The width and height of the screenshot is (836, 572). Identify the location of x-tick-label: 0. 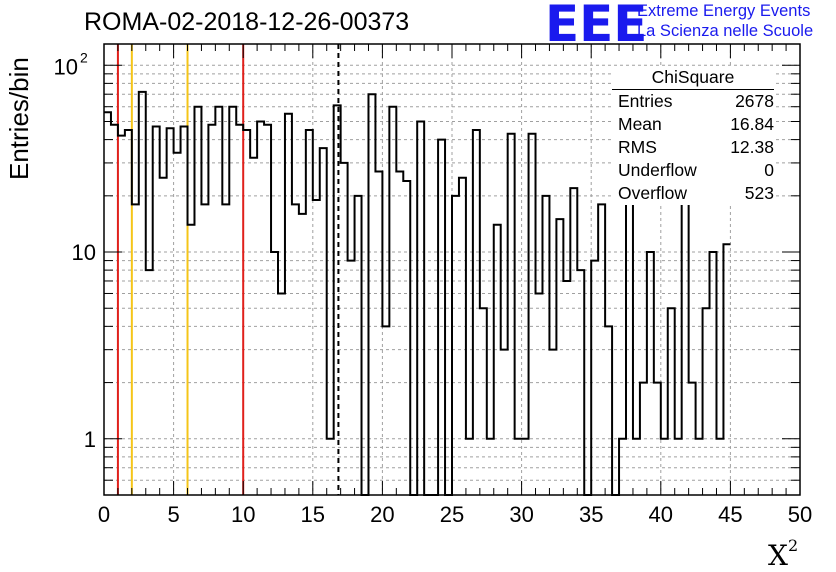
(104, 514).